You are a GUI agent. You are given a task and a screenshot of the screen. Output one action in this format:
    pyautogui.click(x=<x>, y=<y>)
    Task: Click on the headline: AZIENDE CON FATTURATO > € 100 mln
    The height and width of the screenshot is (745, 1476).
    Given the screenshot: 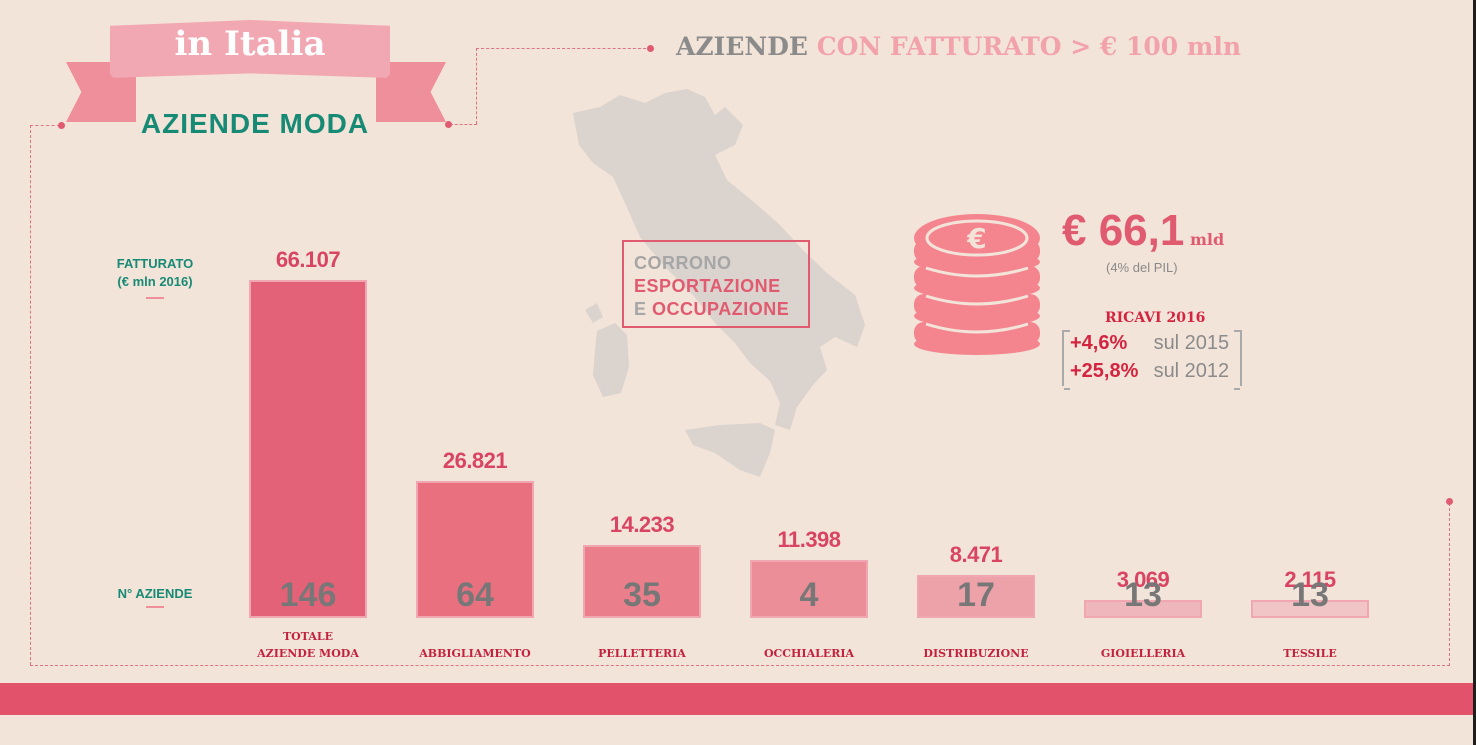 What is the action you would take?
    pyautogui.click(x=958, y=46)
    